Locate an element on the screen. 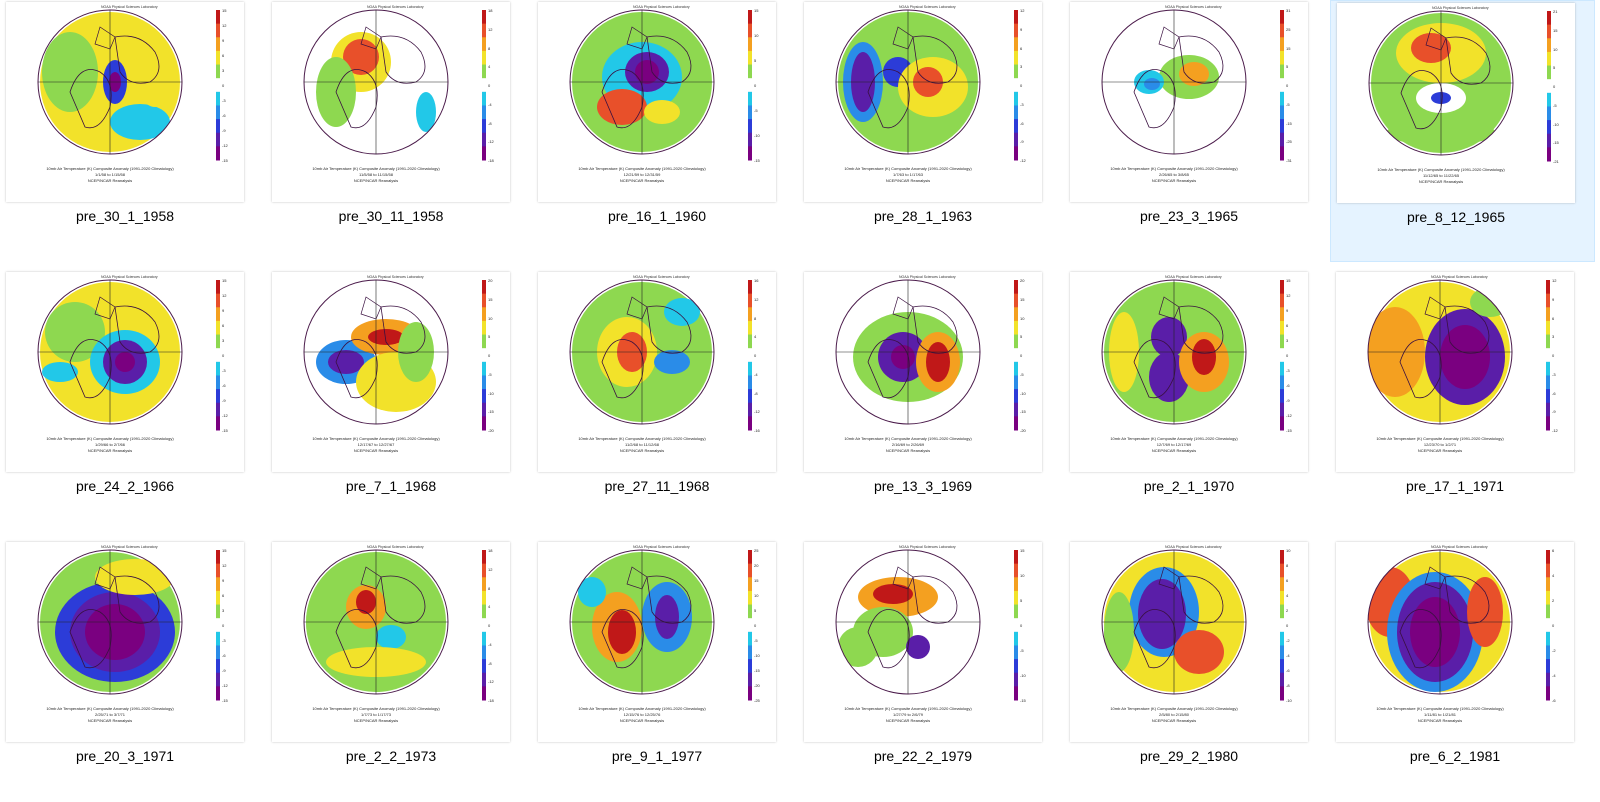  file-name-label: pre_13_3_1969 is located at coordinates (923, 486).